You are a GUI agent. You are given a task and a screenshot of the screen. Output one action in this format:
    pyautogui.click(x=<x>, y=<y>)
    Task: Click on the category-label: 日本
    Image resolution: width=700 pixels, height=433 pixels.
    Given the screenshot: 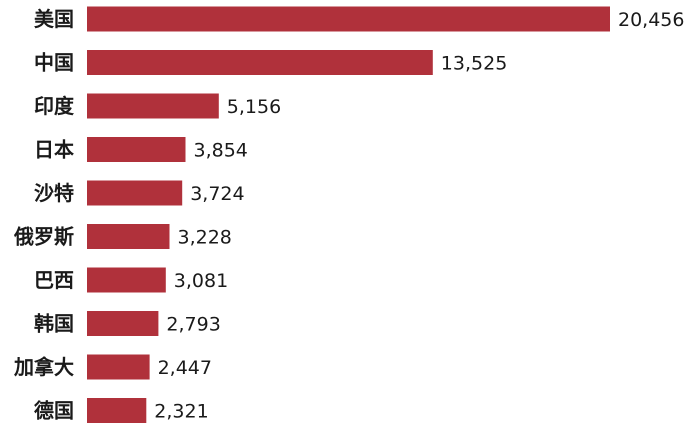 What is the action you would take?
    pyautogui.click(x=54, y=150)
    